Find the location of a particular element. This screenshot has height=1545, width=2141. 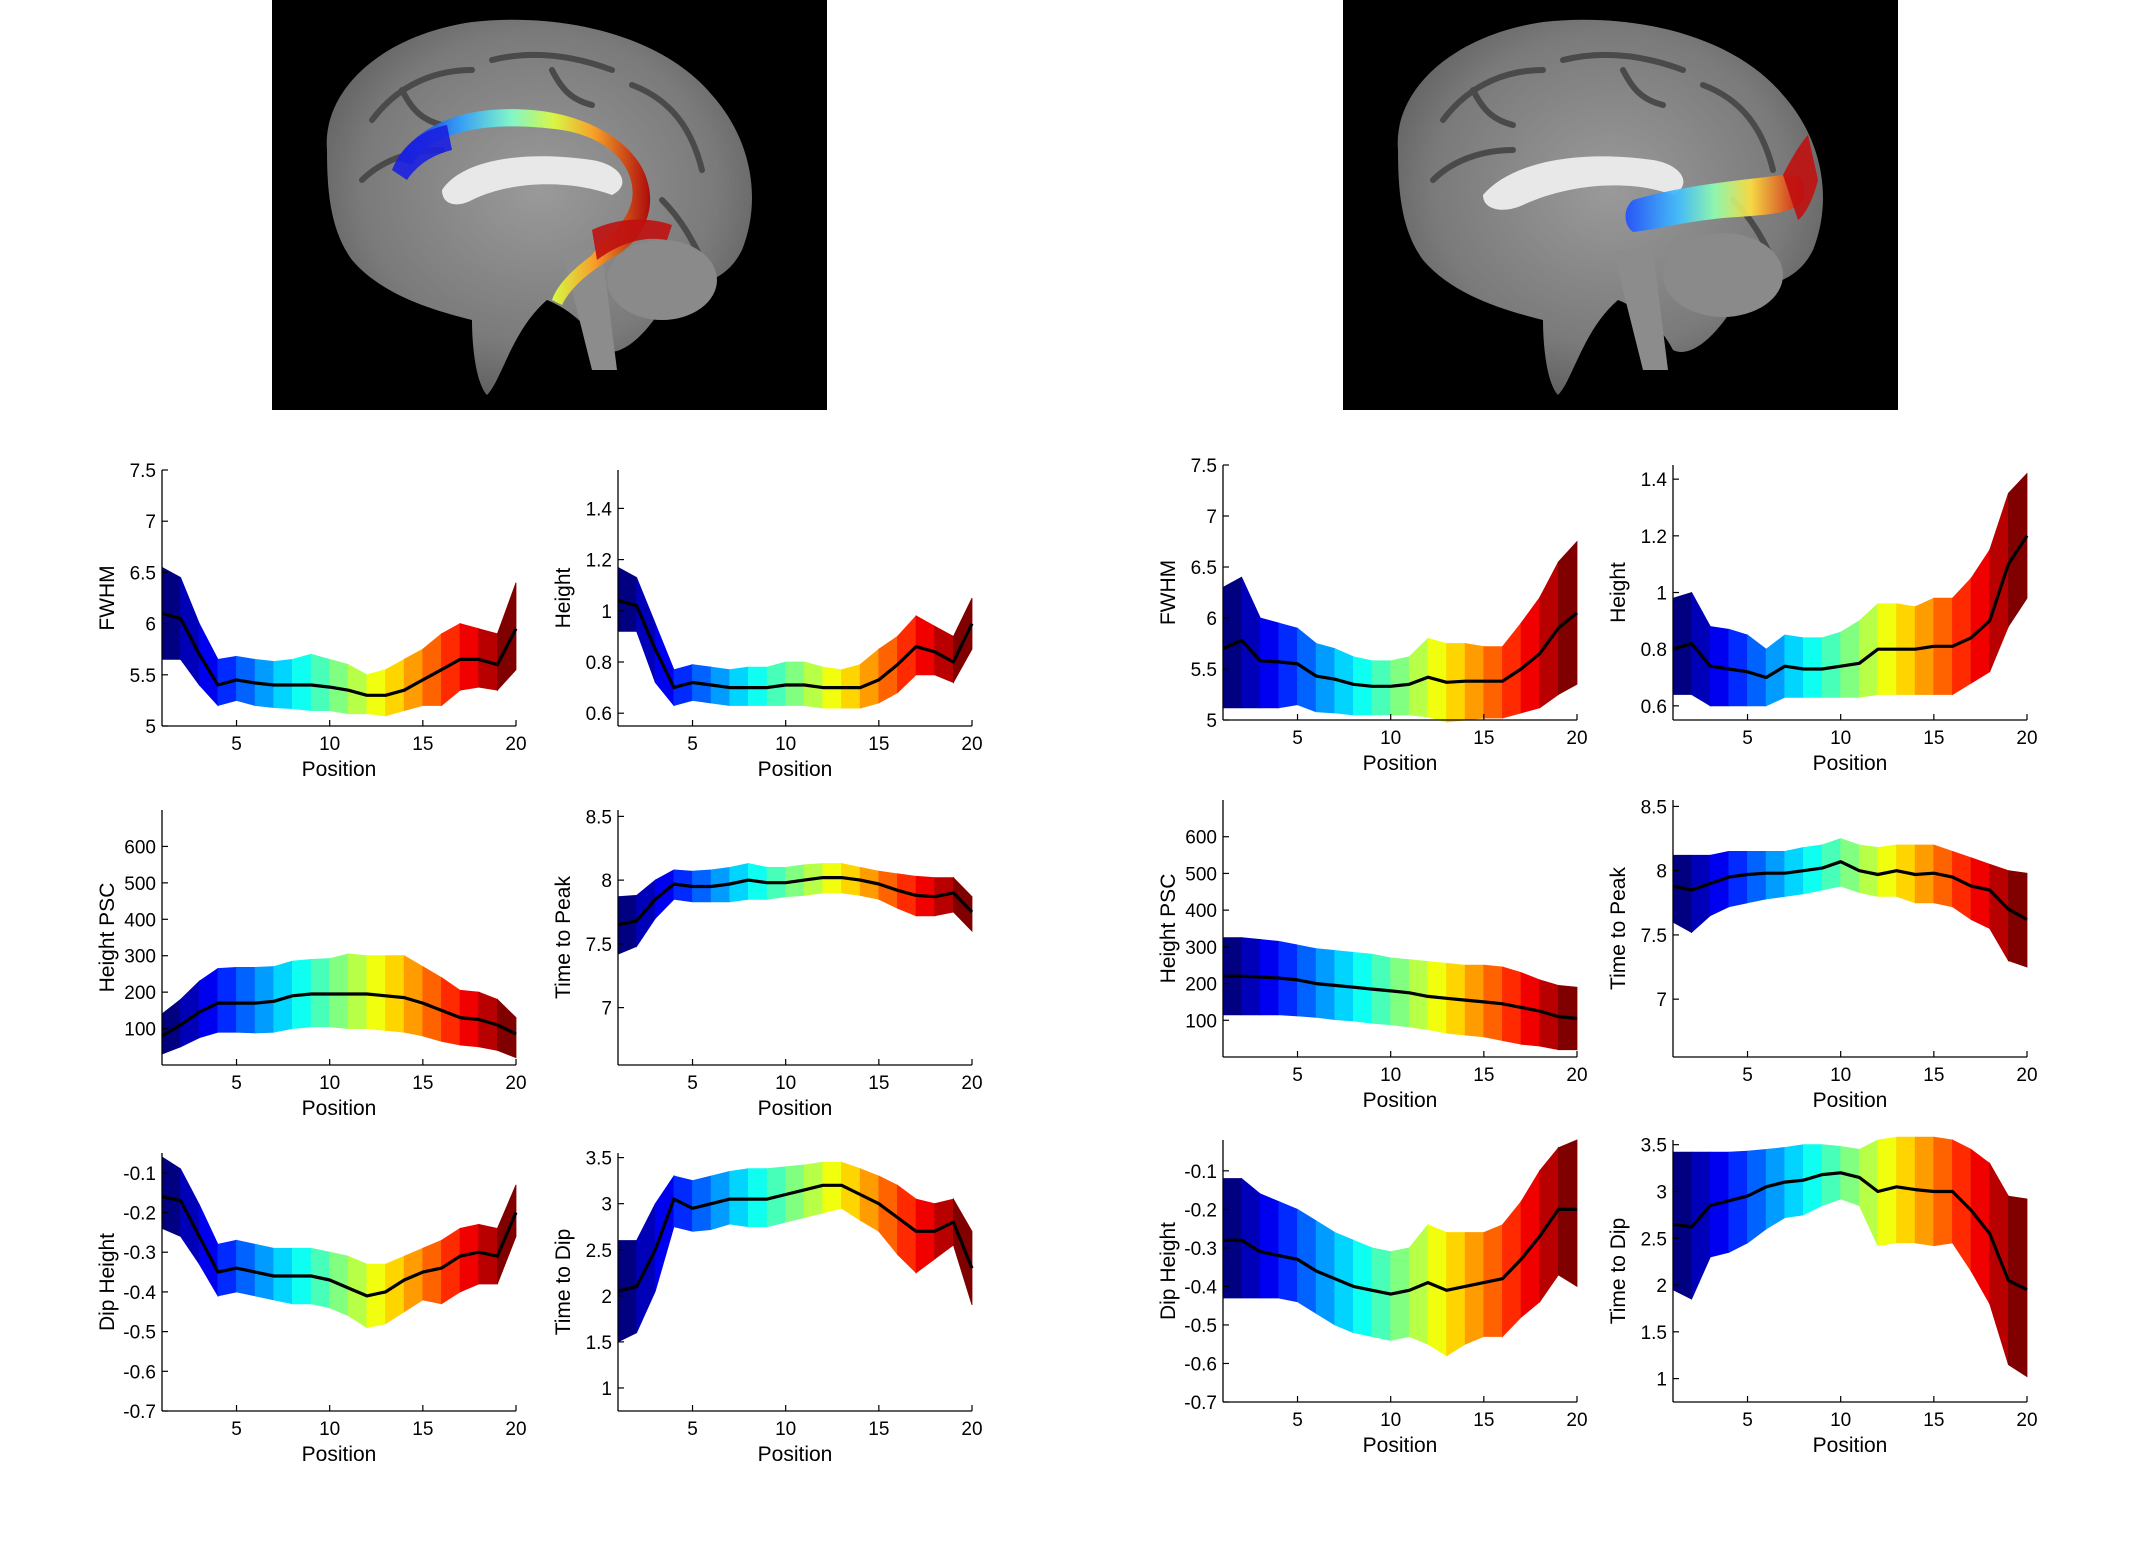

chart-panel-2: 0.6 0.8 1 1.2 1.4 5 10 15 20 Position Height is located at coordinates (767, 625).